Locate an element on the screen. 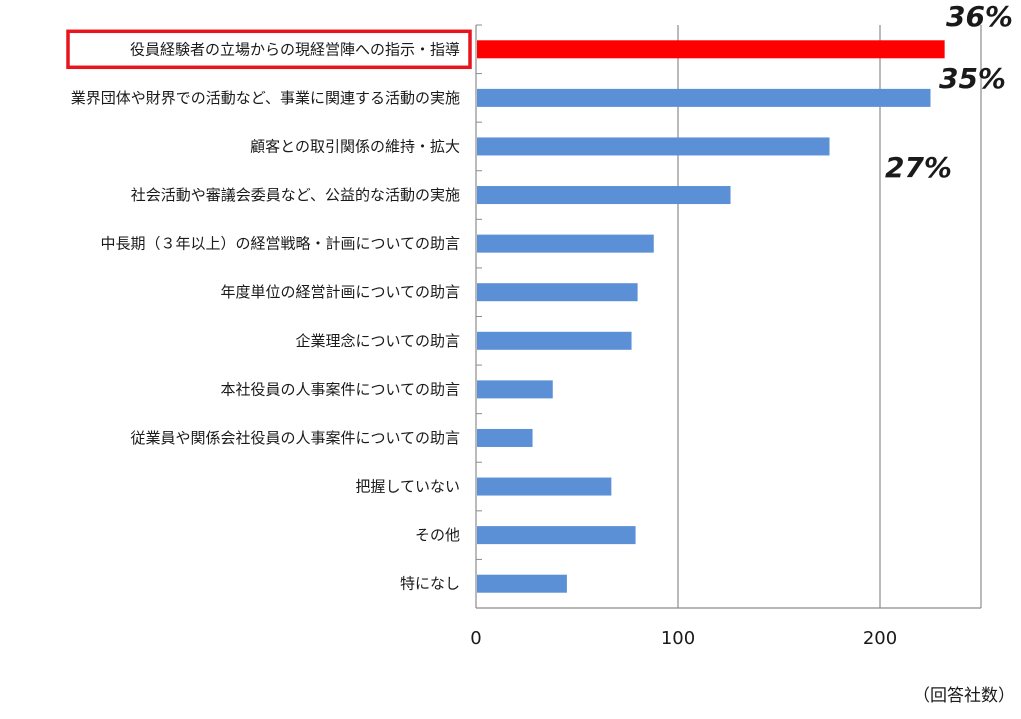 This screenshot has height=719, width=1021. category-label-7: 本社役員の人事案件についての助言 is located at coordinates (340, 389).